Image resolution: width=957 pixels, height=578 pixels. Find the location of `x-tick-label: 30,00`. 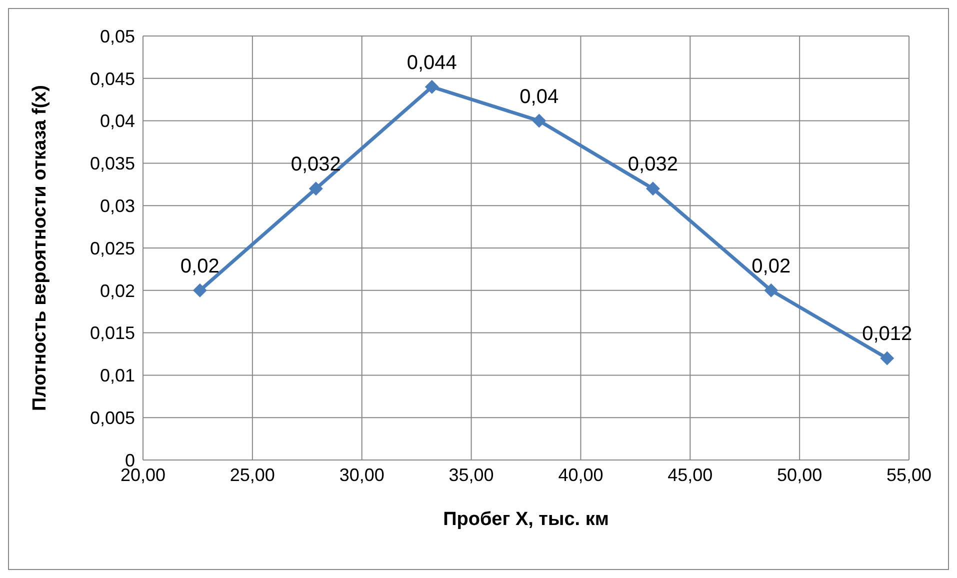

x-tick-label: 30,00 is located at coordinates (361, 474).